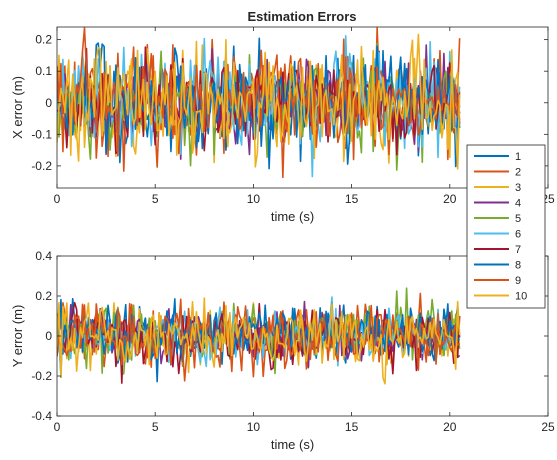  What do you see at coordinates (521, 297) in the screenshot?
I see `legend-entry-10: 10` at bounding box center [521, 297].